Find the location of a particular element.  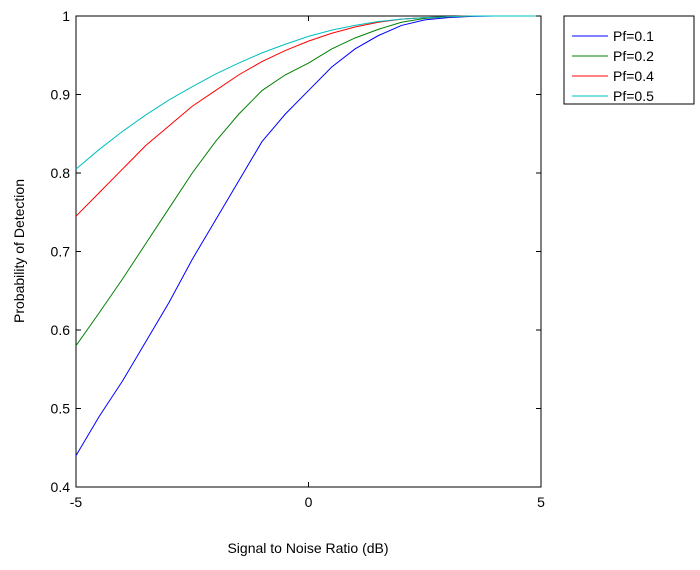

legend: Pf=0.1 Pf=0.2 Pf=0.4 Pf=0.5 is located at coordinates (629, 60).